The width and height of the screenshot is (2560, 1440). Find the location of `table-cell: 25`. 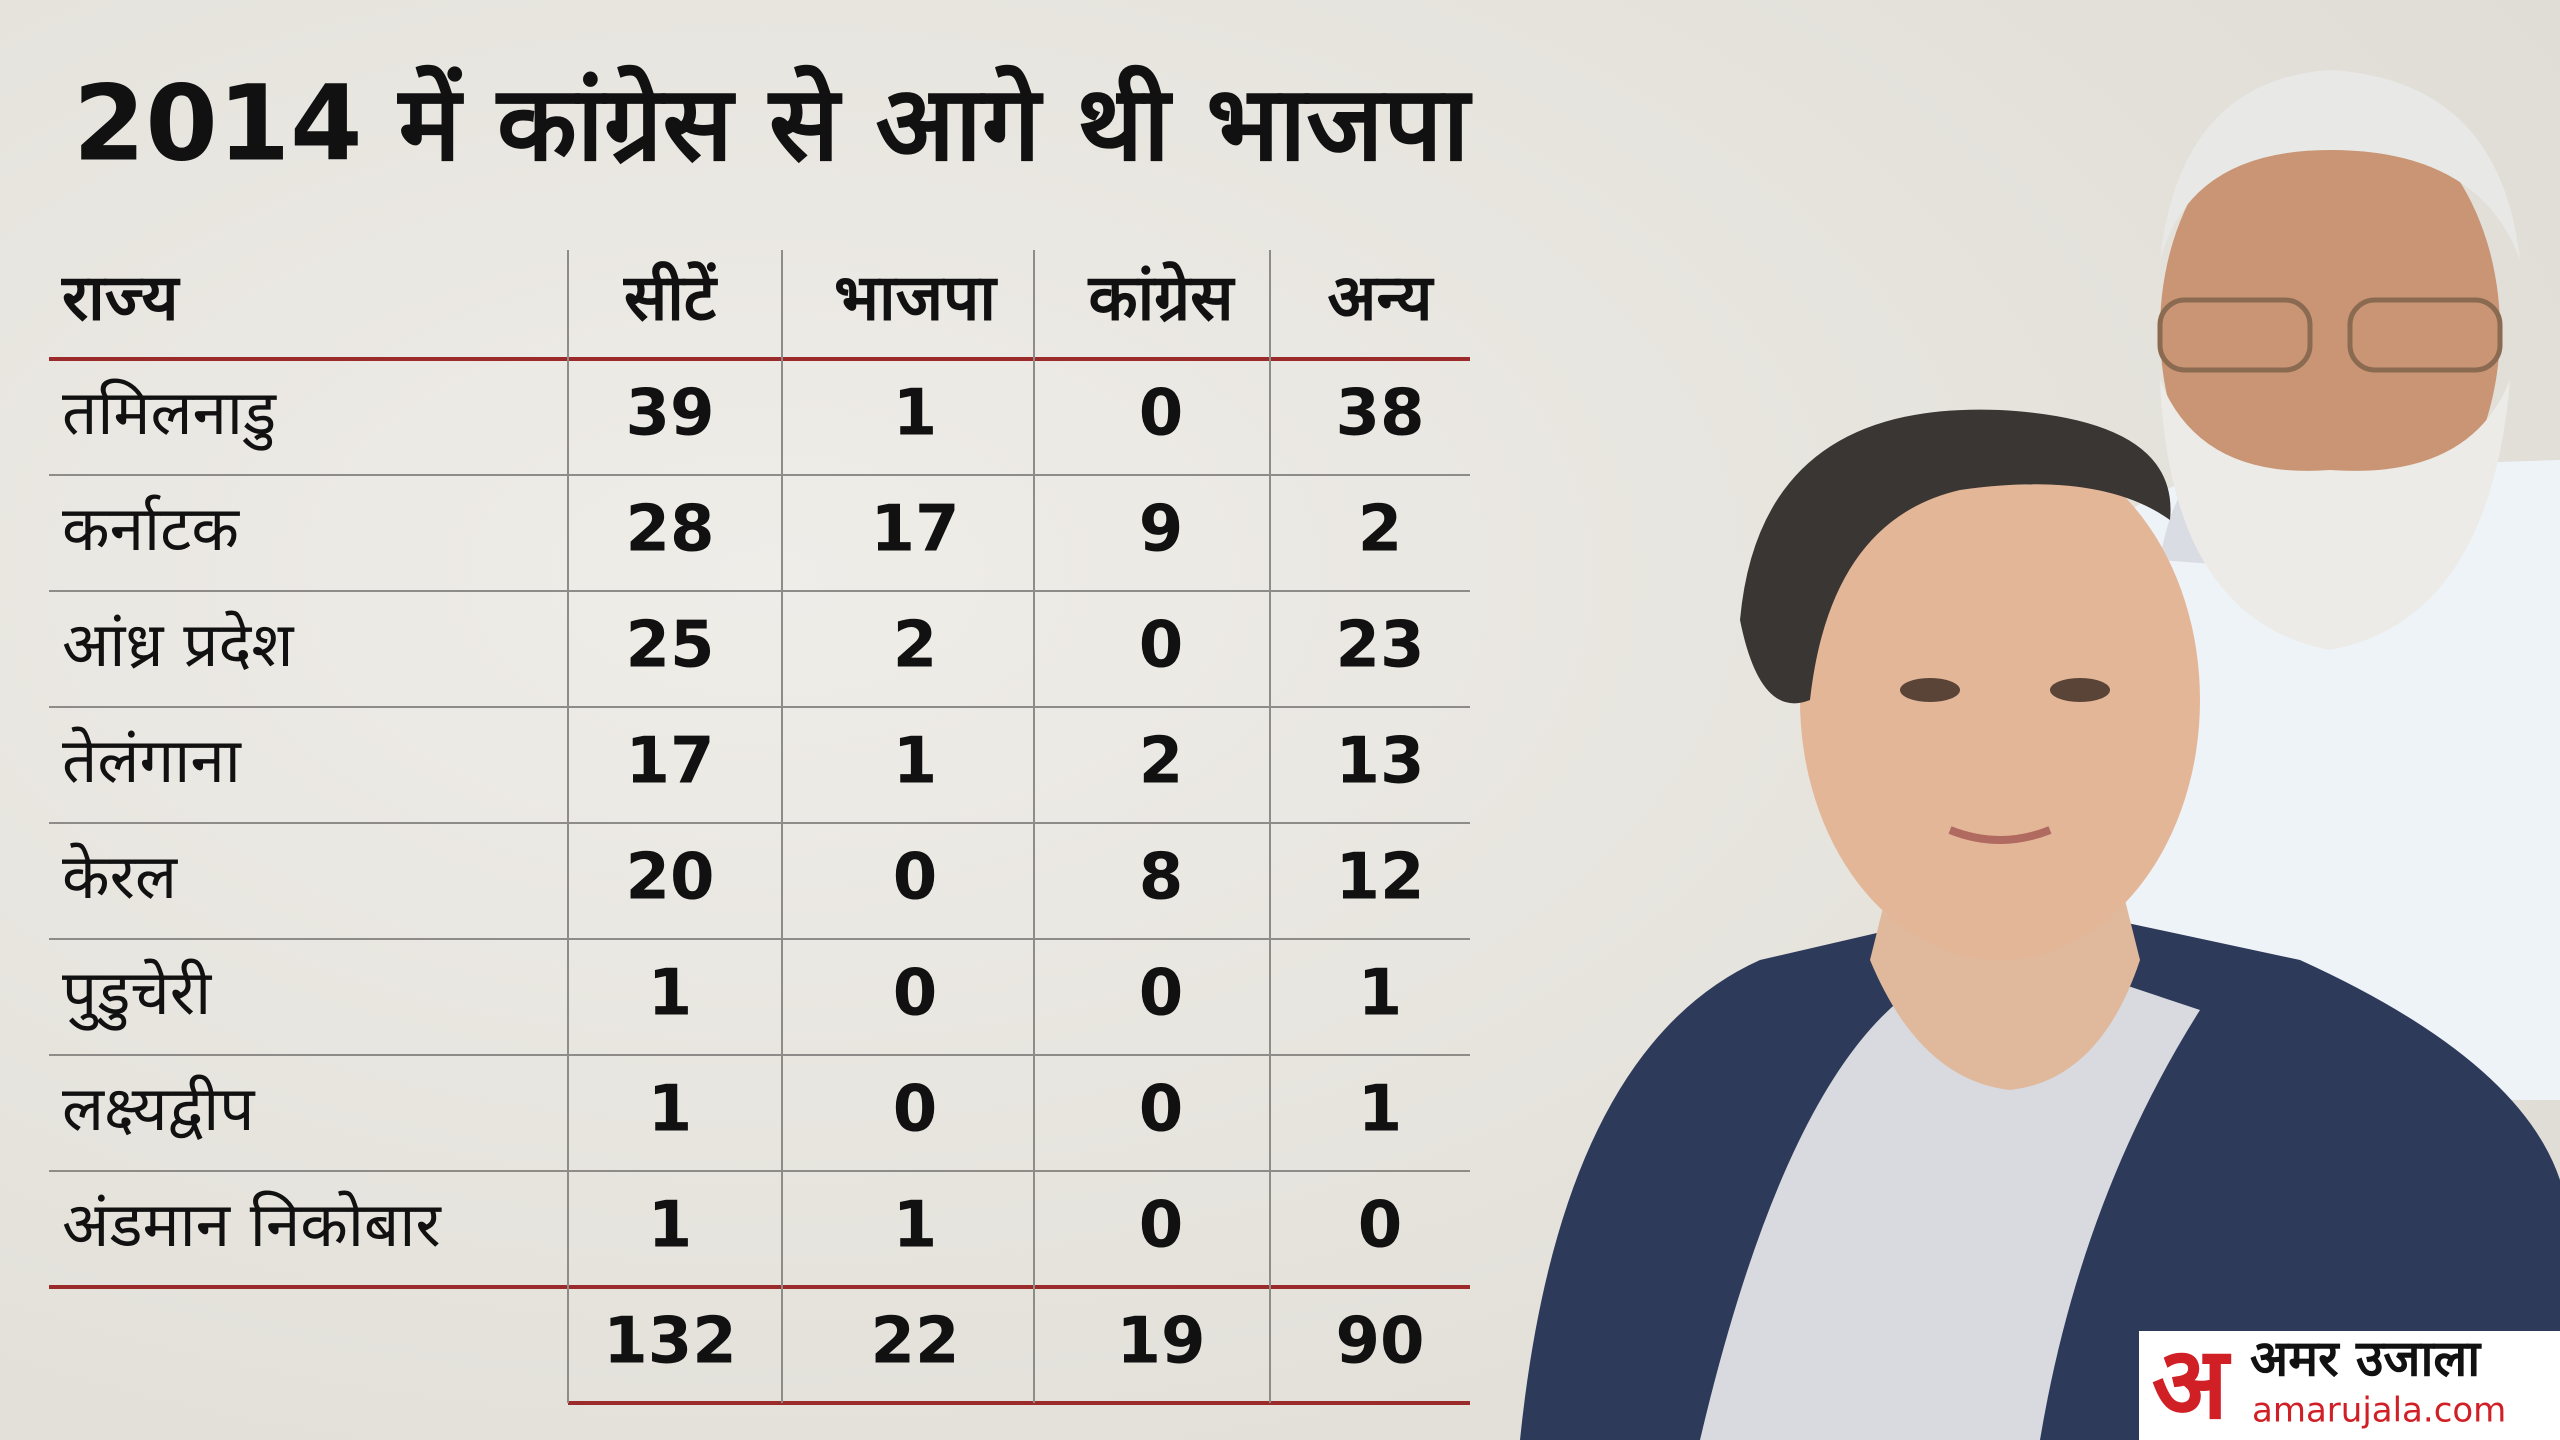

table-cell: 25 is located at coordinates (669, 646).